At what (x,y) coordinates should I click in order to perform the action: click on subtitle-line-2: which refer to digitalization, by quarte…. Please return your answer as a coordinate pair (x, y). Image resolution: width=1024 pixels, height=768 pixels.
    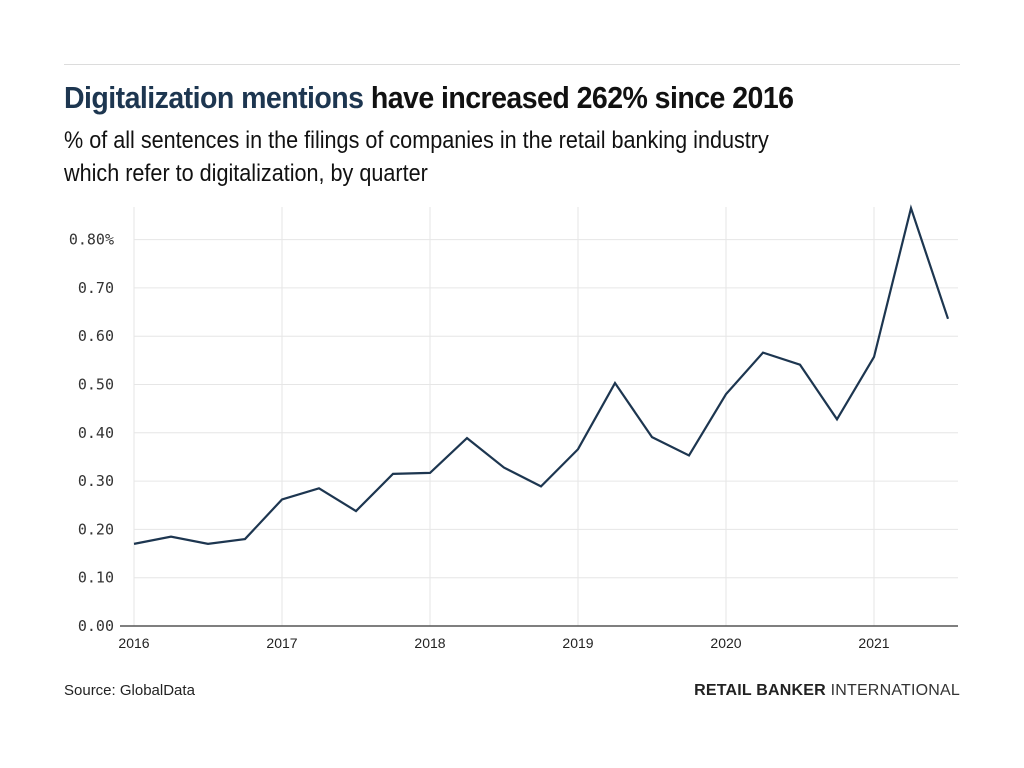
    Looking at the image, I should click on (246, 173).